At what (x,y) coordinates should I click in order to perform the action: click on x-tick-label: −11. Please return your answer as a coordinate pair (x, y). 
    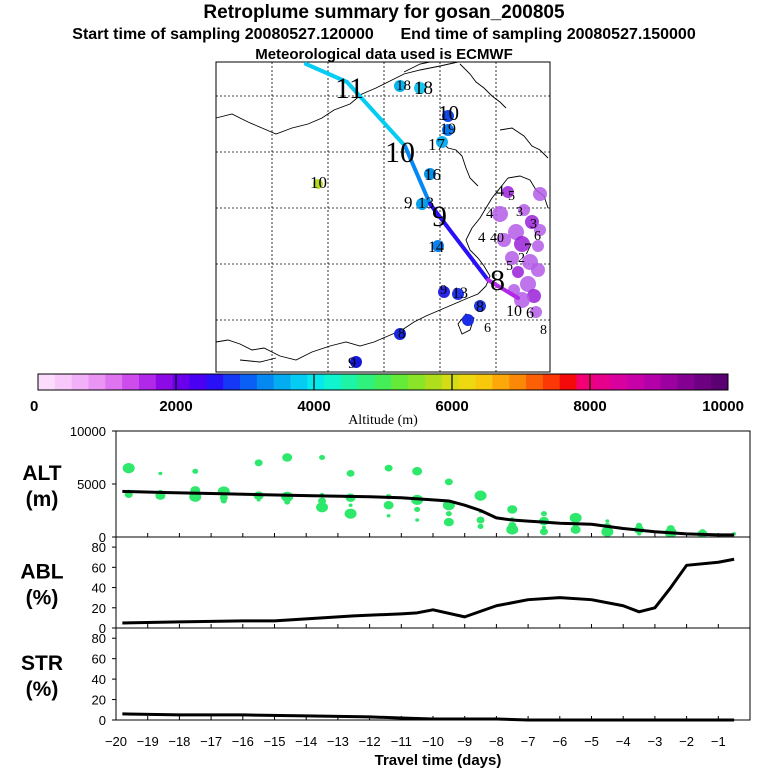
    Looking at the image, I should click on (401, 741).